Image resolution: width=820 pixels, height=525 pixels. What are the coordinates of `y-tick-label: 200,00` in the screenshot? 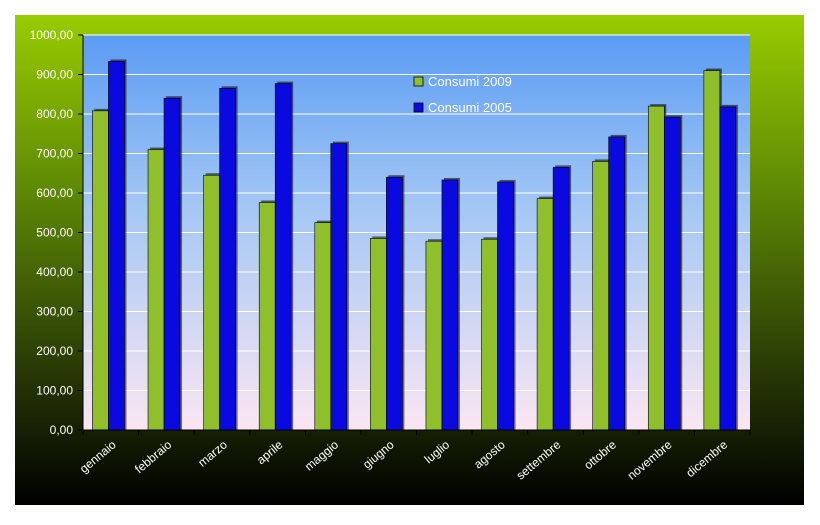 It's located at (54, 351).